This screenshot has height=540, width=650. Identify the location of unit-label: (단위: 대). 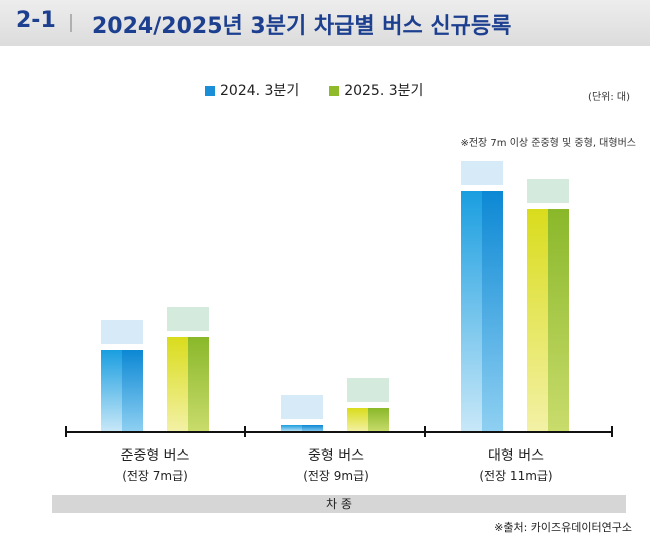
(609, 97).